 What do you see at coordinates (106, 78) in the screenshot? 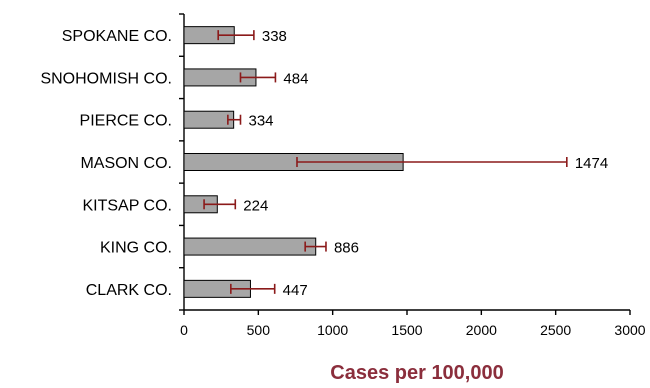
I see `category-label: SNOHOMISH CO.` at bounding box center [106, 78].